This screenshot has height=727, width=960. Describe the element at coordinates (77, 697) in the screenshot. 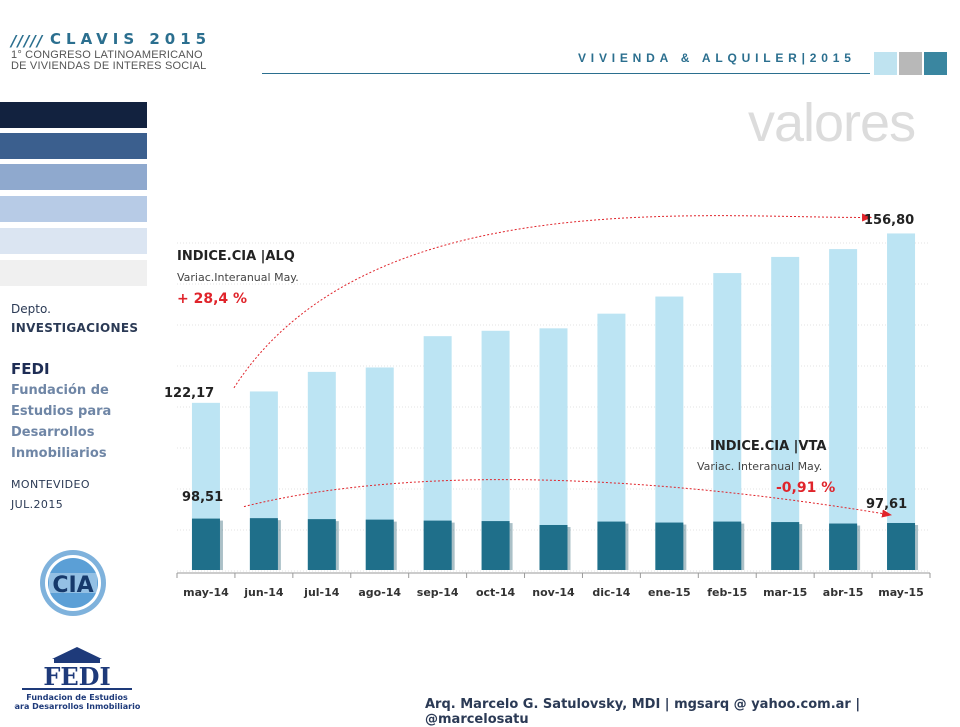

I see `fedi-logo-sub1: Fundacion de Estudios` at that location.